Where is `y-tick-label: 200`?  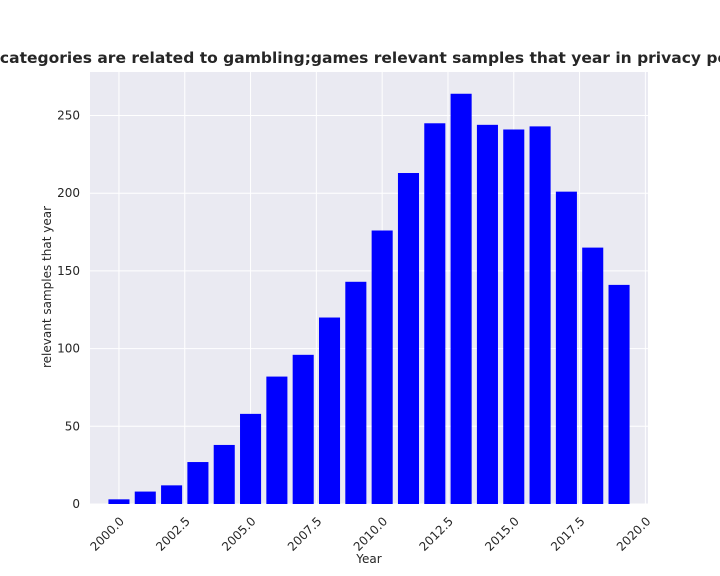
y-tick-label: 200 is located at coordinates (68, 193).